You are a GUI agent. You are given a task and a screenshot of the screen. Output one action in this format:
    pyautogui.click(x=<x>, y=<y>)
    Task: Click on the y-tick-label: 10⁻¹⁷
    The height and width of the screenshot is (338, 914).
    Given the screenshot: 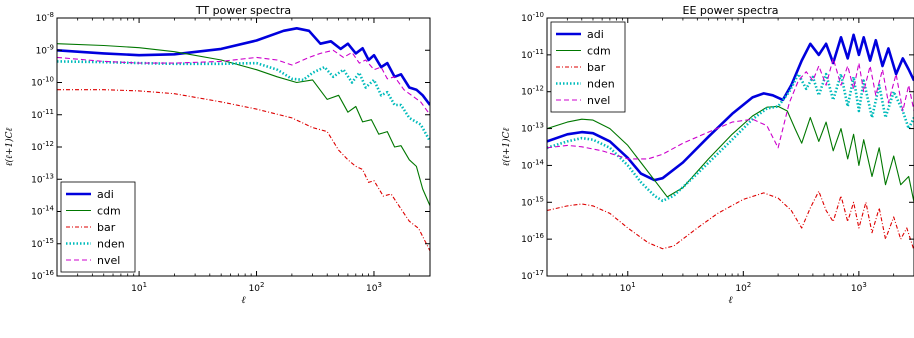 What is the action you would take?
    pyautogui.click(x=532, y=275)
    